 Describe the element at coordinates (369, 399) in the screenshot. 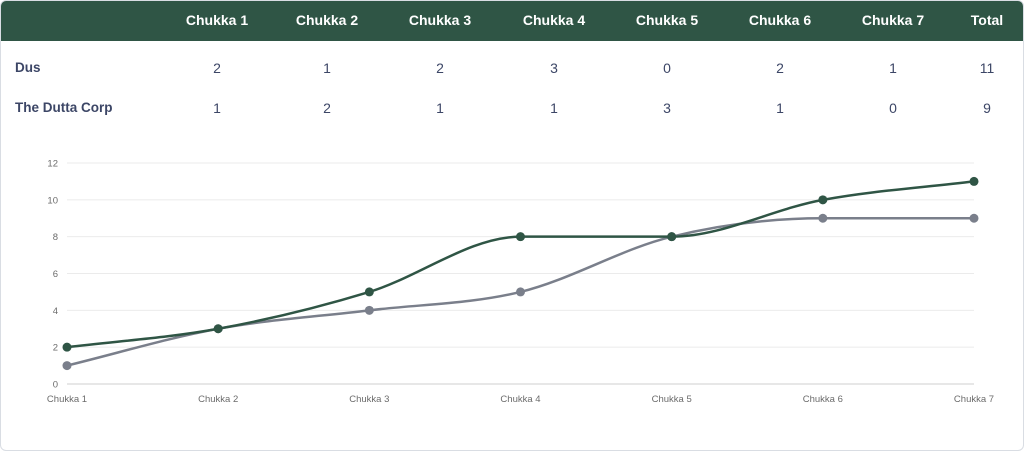

I see `x-tick-label: Chukka 3` at that location.